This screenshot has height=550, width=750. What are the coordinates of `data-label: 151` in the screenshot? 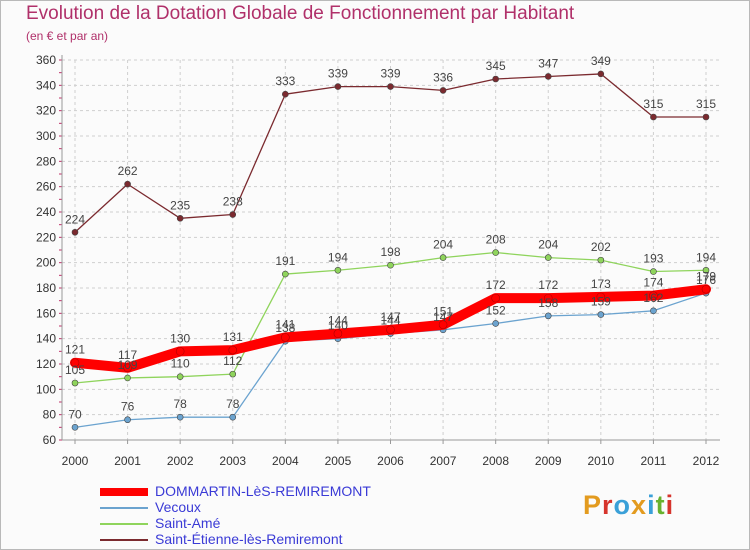 It's located at (443, 312).